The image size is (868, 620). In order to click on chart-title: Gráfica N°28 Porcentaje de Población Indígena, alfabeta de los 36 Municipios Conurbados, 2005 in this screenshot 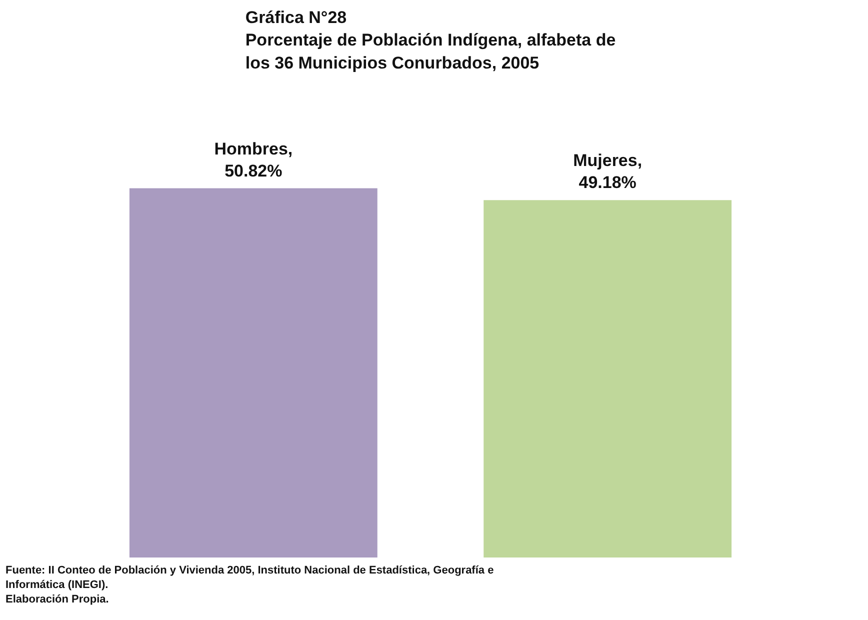, I will do `click(430, 40)`.